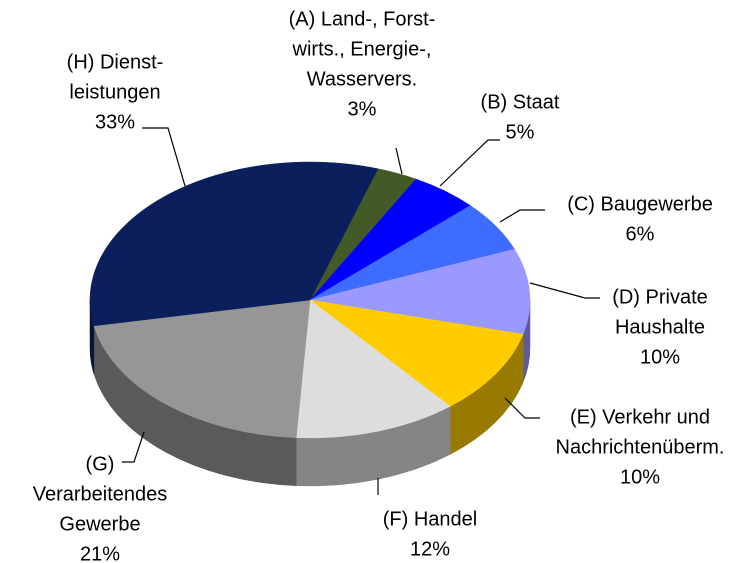 This screenshot has height=563, width=746. What do you see at coordinates (99, 524) in the screenshot?
I see `slice-label: Gewerbe` at bounding box center [99, 524].